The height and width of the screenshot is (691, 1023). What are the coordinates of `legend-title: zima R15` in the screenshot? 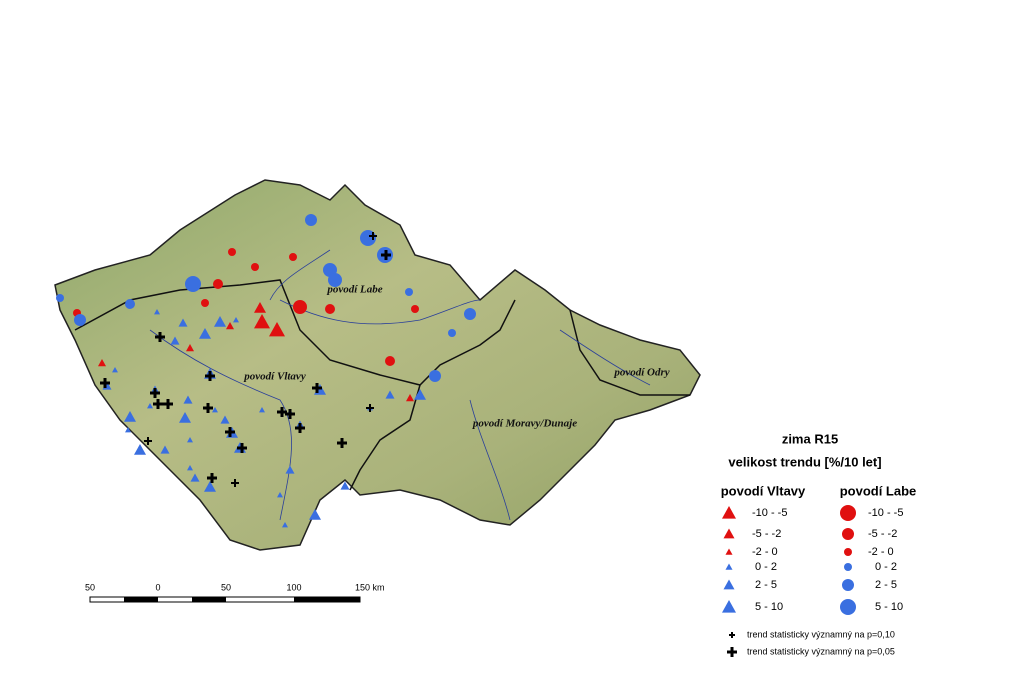 It's located at (810, 438).